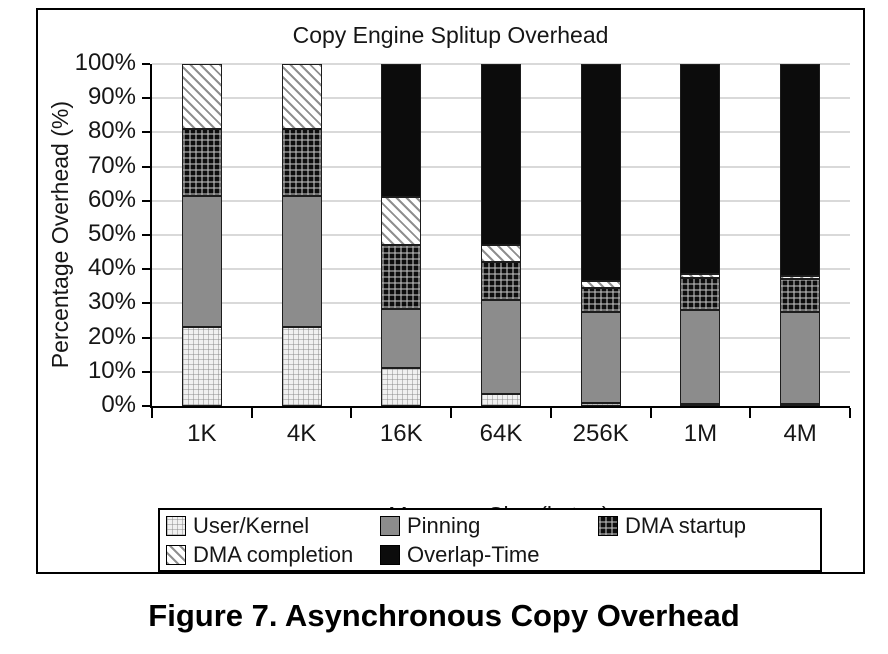  Describe the element at coordinates (700, 357) in the screenshot. I see `bar-segment-pinning-1m` at that location.